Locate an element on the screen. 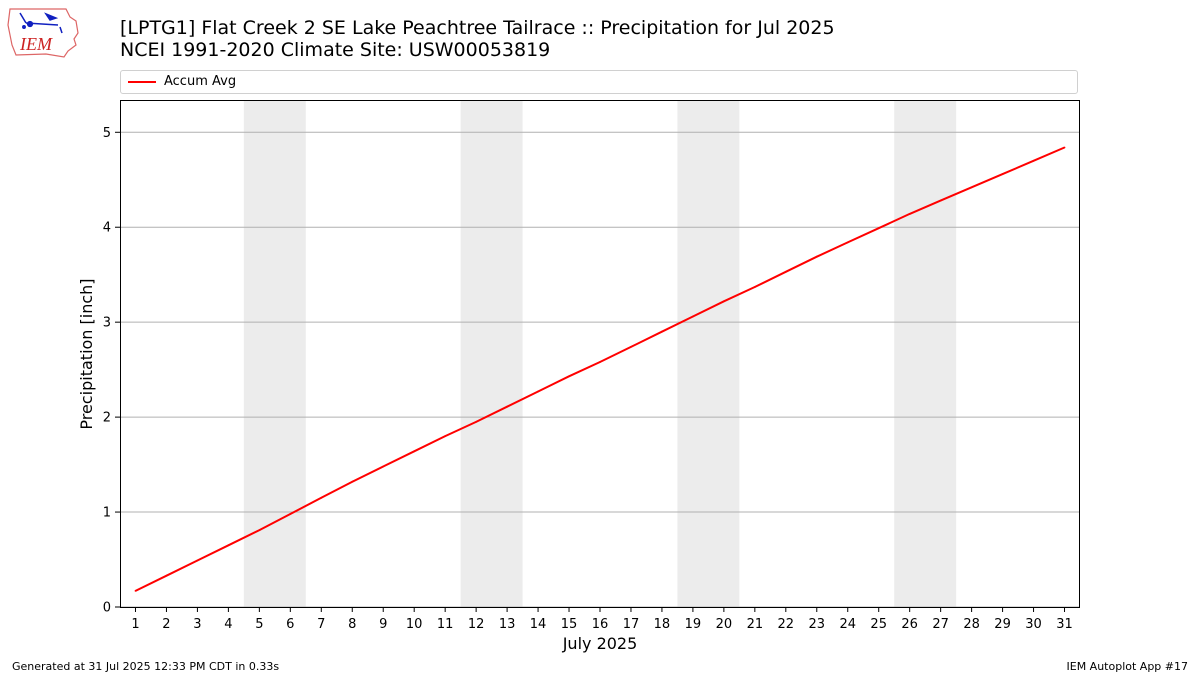 The height and width of the screenshot is (675, 1200). x-tick-label: 30 is located at coordinates (1033, 624).